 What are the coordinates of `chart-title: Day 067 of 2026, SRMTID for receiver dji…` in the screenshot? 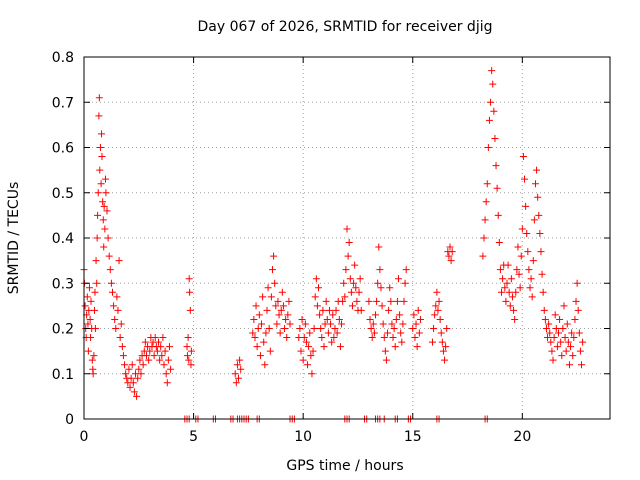 It's located at (345, 27).